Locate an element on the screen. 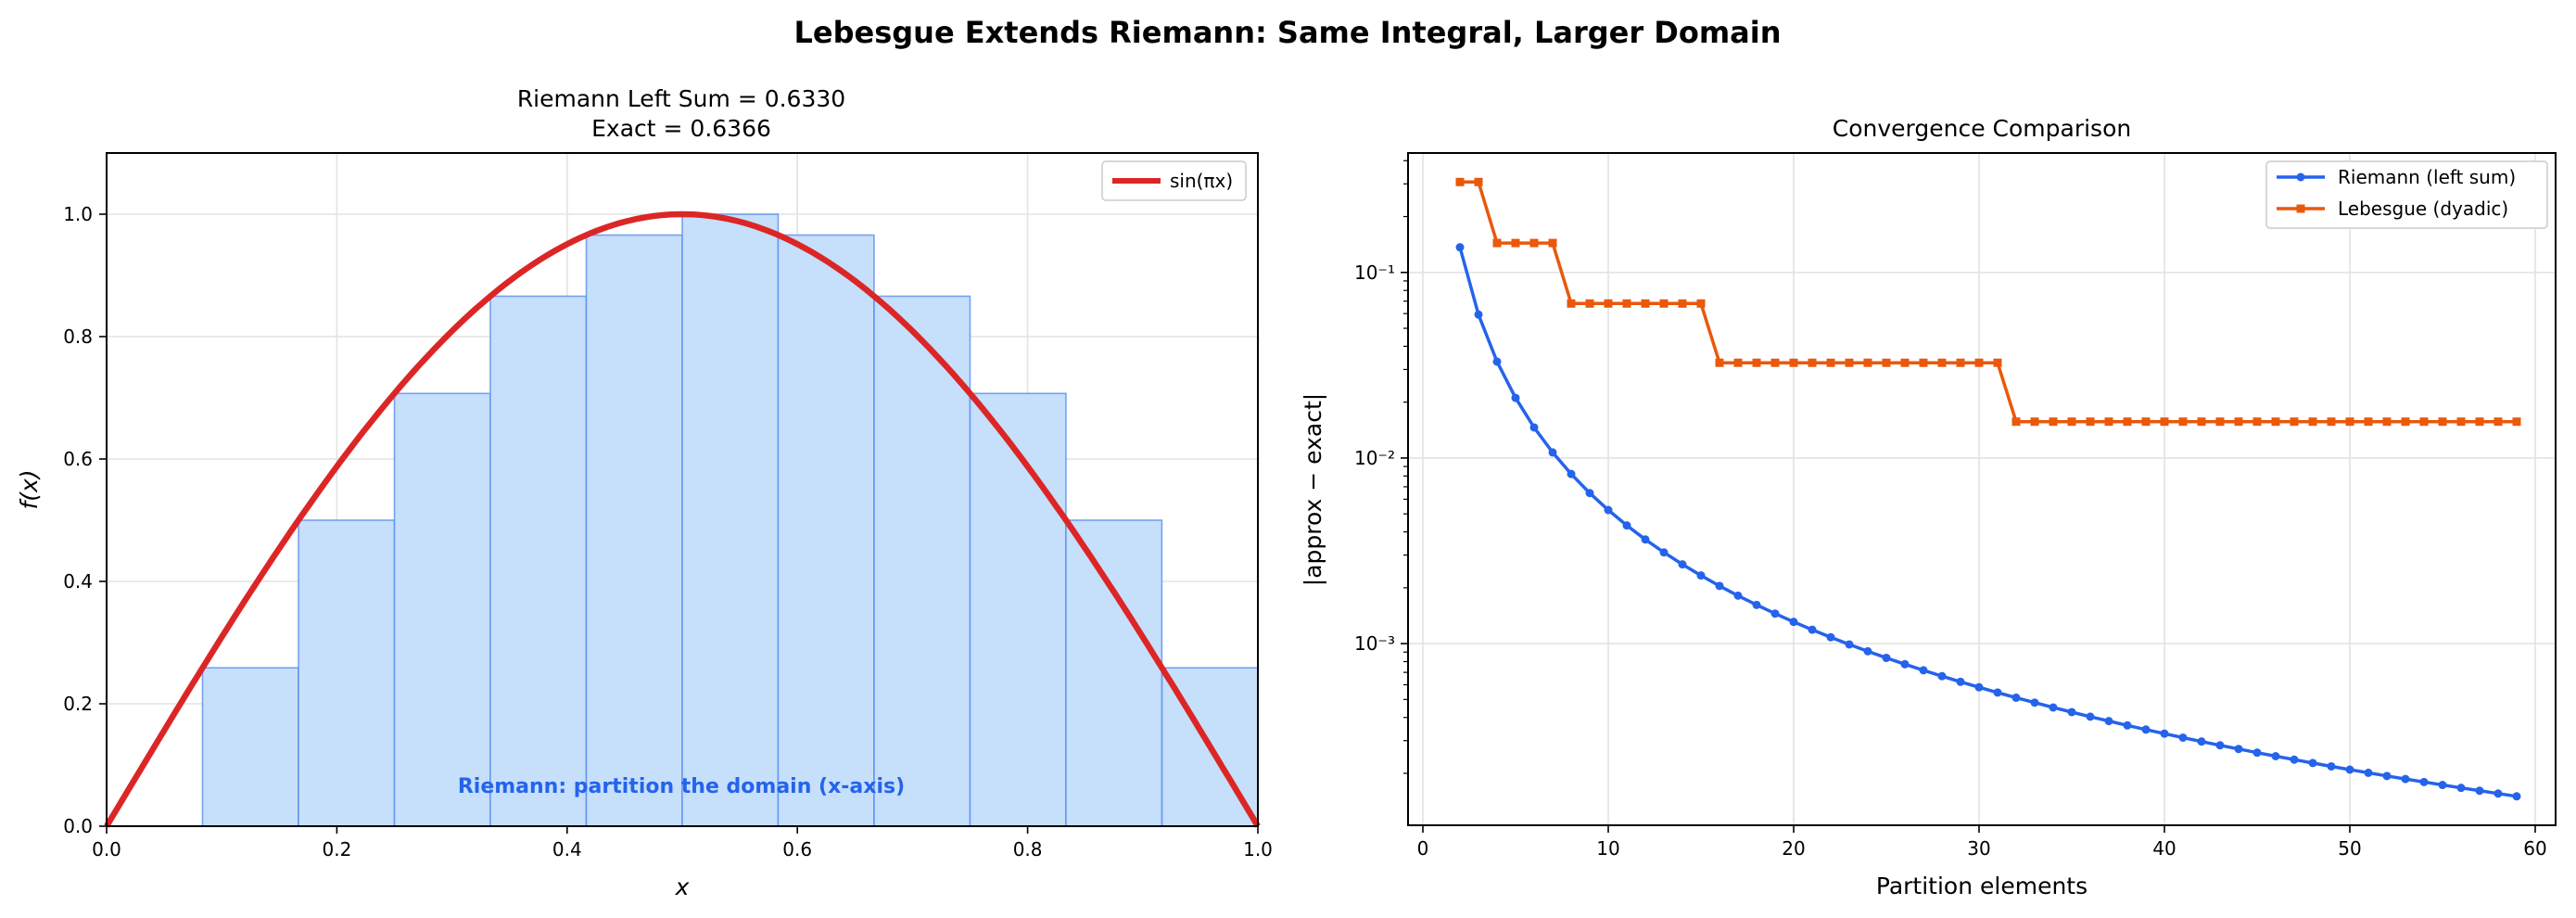  lebesgue-series is located at coordinates (1988, 302).